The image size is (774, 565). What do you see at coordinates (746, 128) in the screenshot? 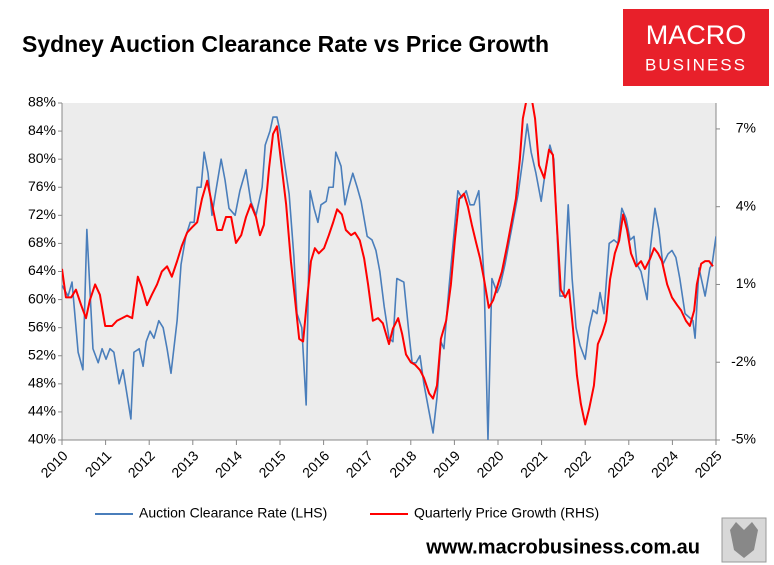
I see `y2-tick-label: 7%` at bounding box center [746, 128].